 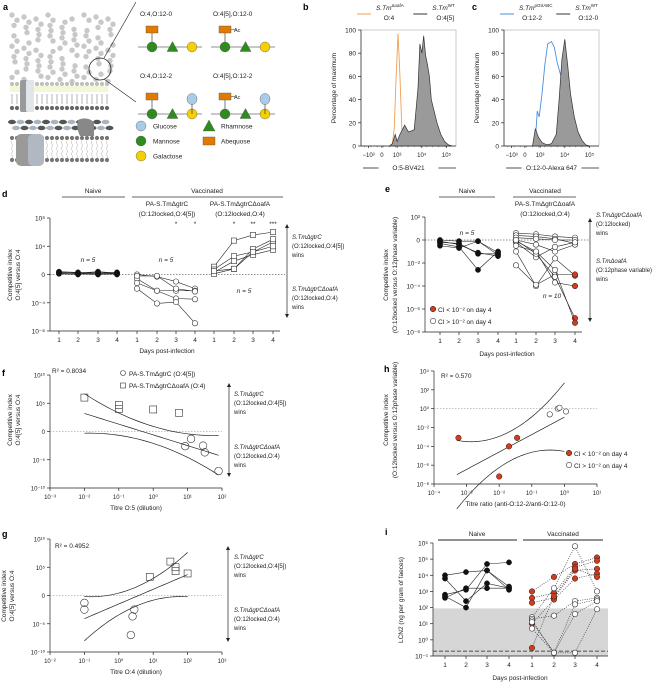 What do you see at coordinates (611, 262) in the screenshot?
I see `annotation-bottom-strain: S.TmΔoafA` at bounding box center [611, 262].